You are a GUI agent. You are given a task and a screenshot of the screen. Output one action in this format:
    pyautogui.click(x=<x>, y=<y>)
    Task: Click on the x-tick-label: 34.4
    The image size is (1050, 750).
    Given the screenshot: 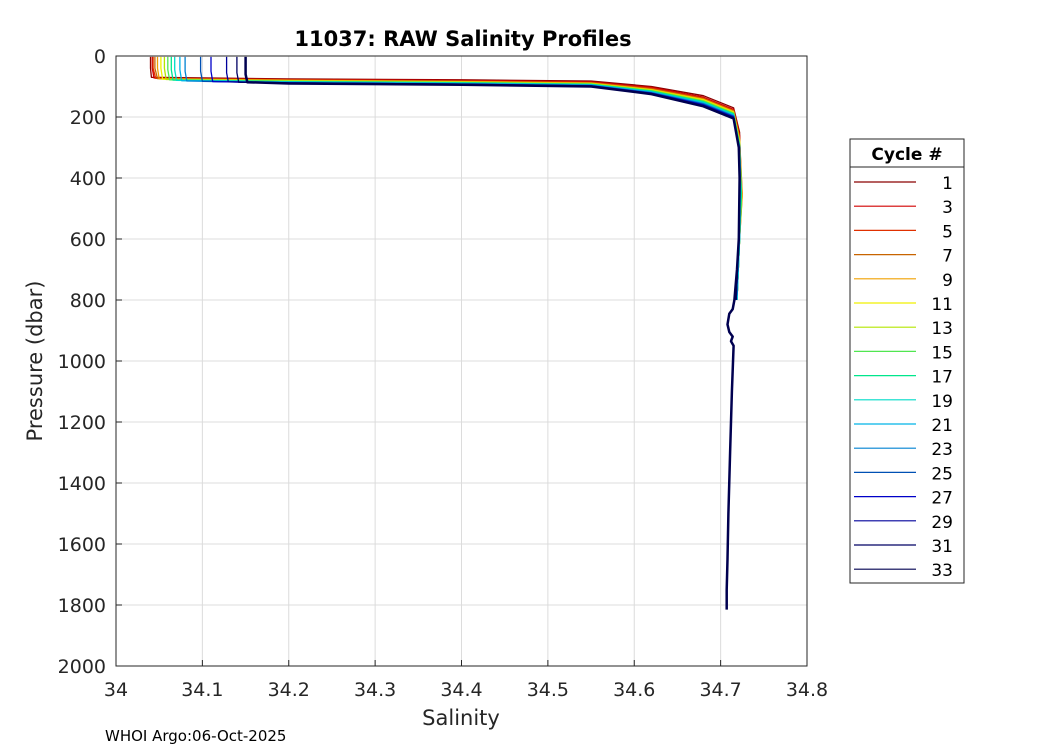 What is the action you would take?
    pyautogui.click(x=461, y=690)
    